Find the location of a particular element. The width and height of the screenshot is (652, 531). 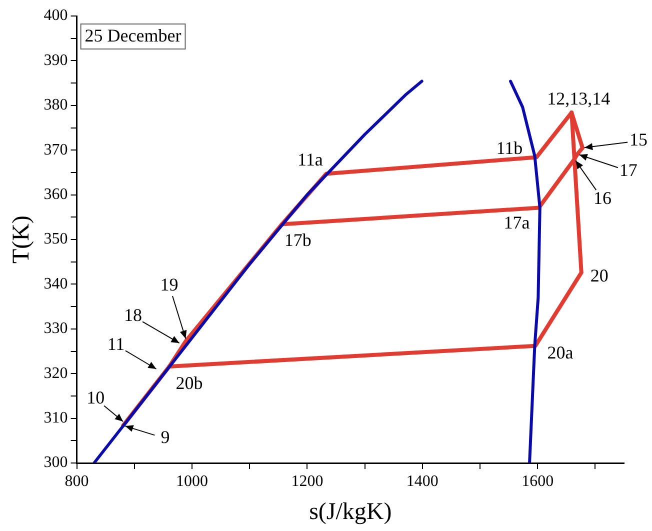

annotation: 15 is located at coordinates (639, 140).